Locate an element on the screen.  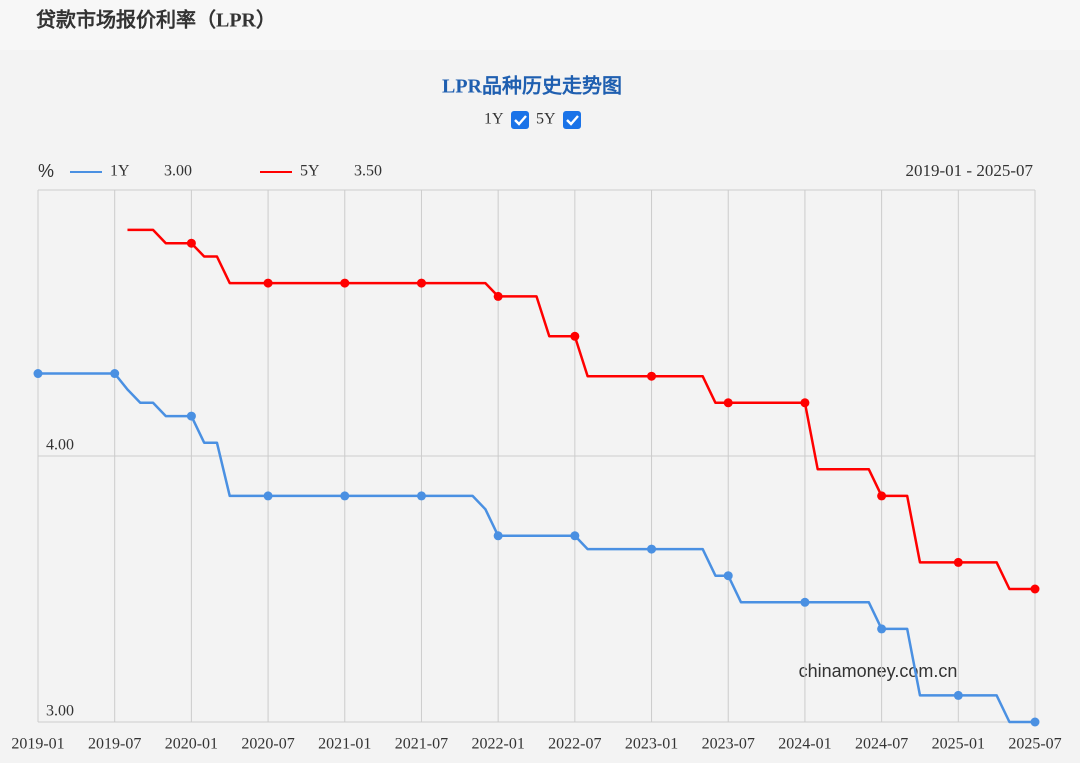
x-tick-label: 2021-01 is located at coordinates (344, 744).